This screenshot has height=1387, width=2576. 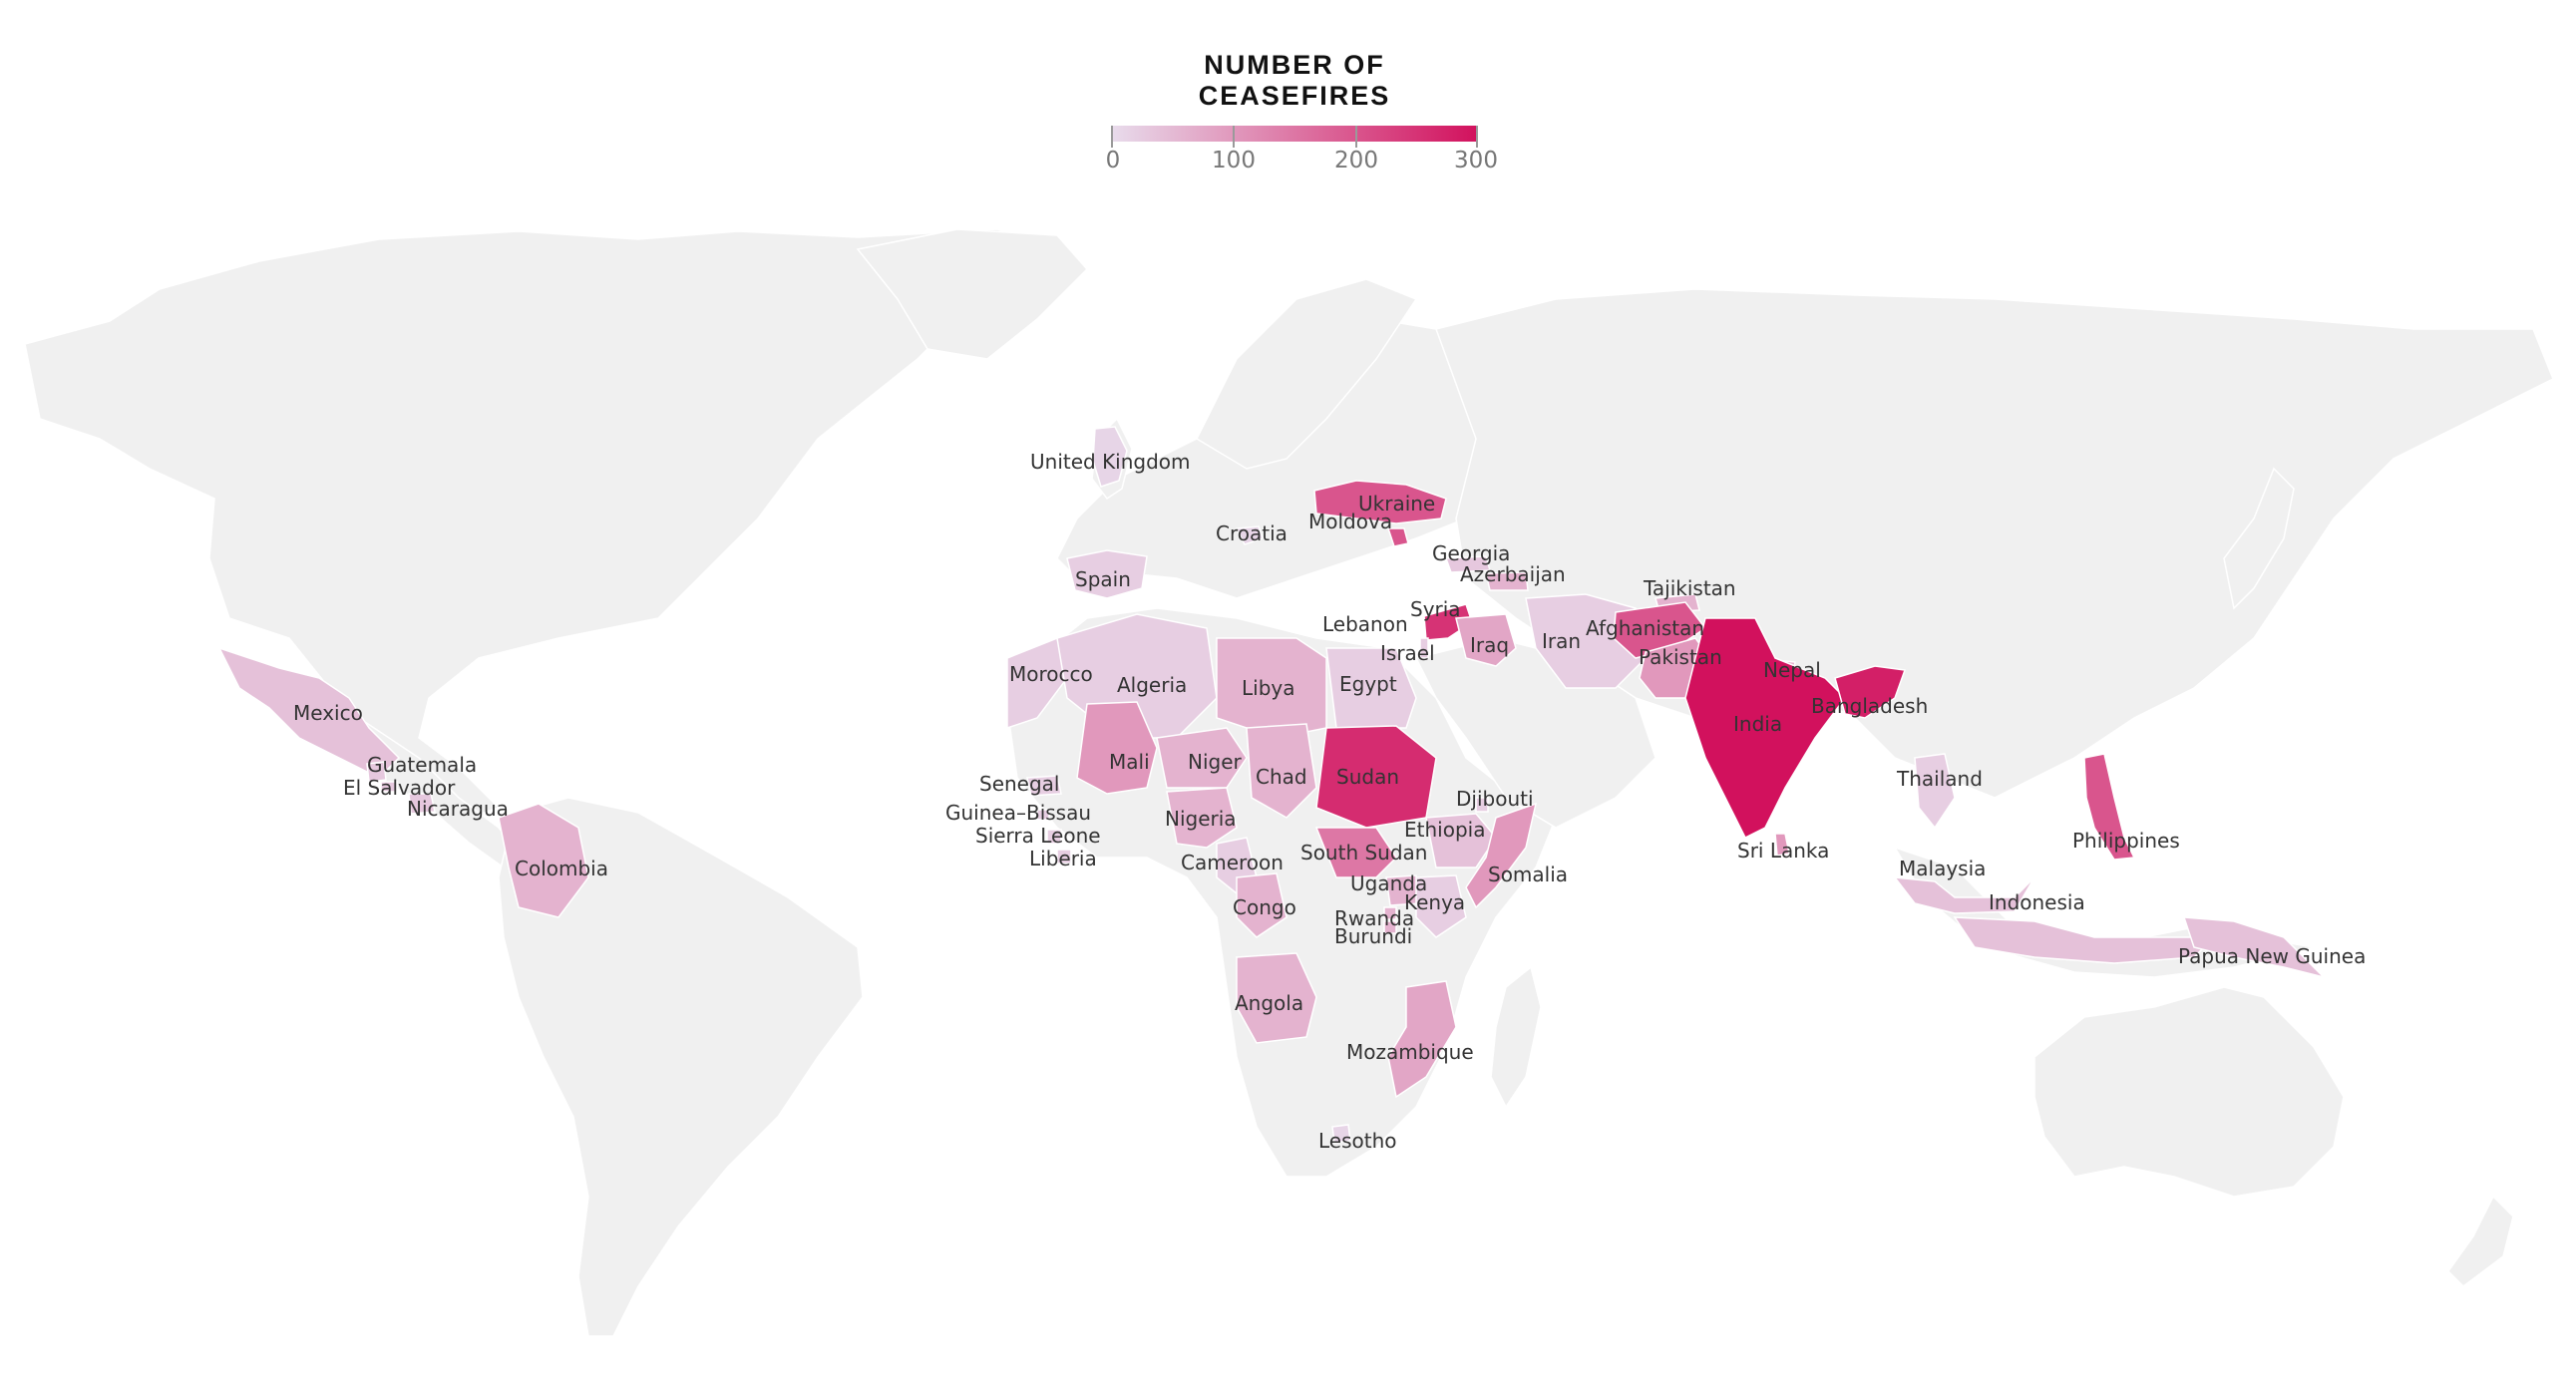 I want to click on label-guatemala: Guatemala, so click(x=422, y=765).